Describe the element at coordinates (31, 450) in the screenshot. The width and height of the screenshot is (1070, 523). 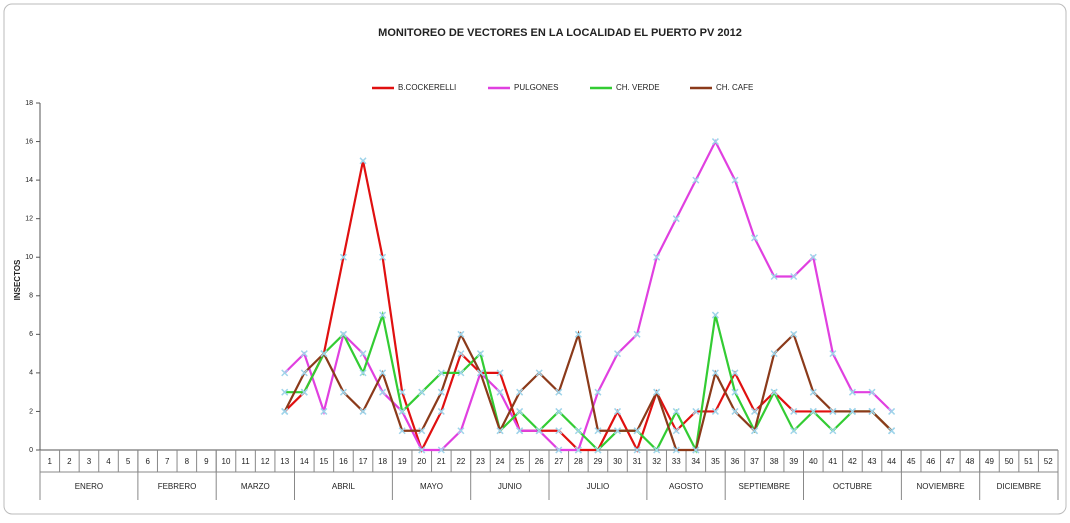
I see `y-tick-label: 0` at that location.